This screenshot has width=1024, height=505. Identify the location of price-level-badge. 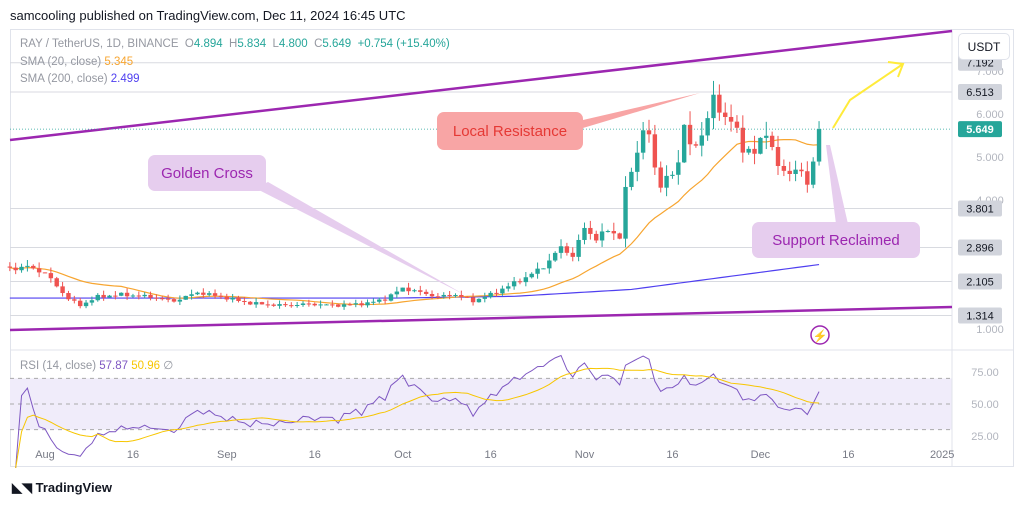
(980, 281).